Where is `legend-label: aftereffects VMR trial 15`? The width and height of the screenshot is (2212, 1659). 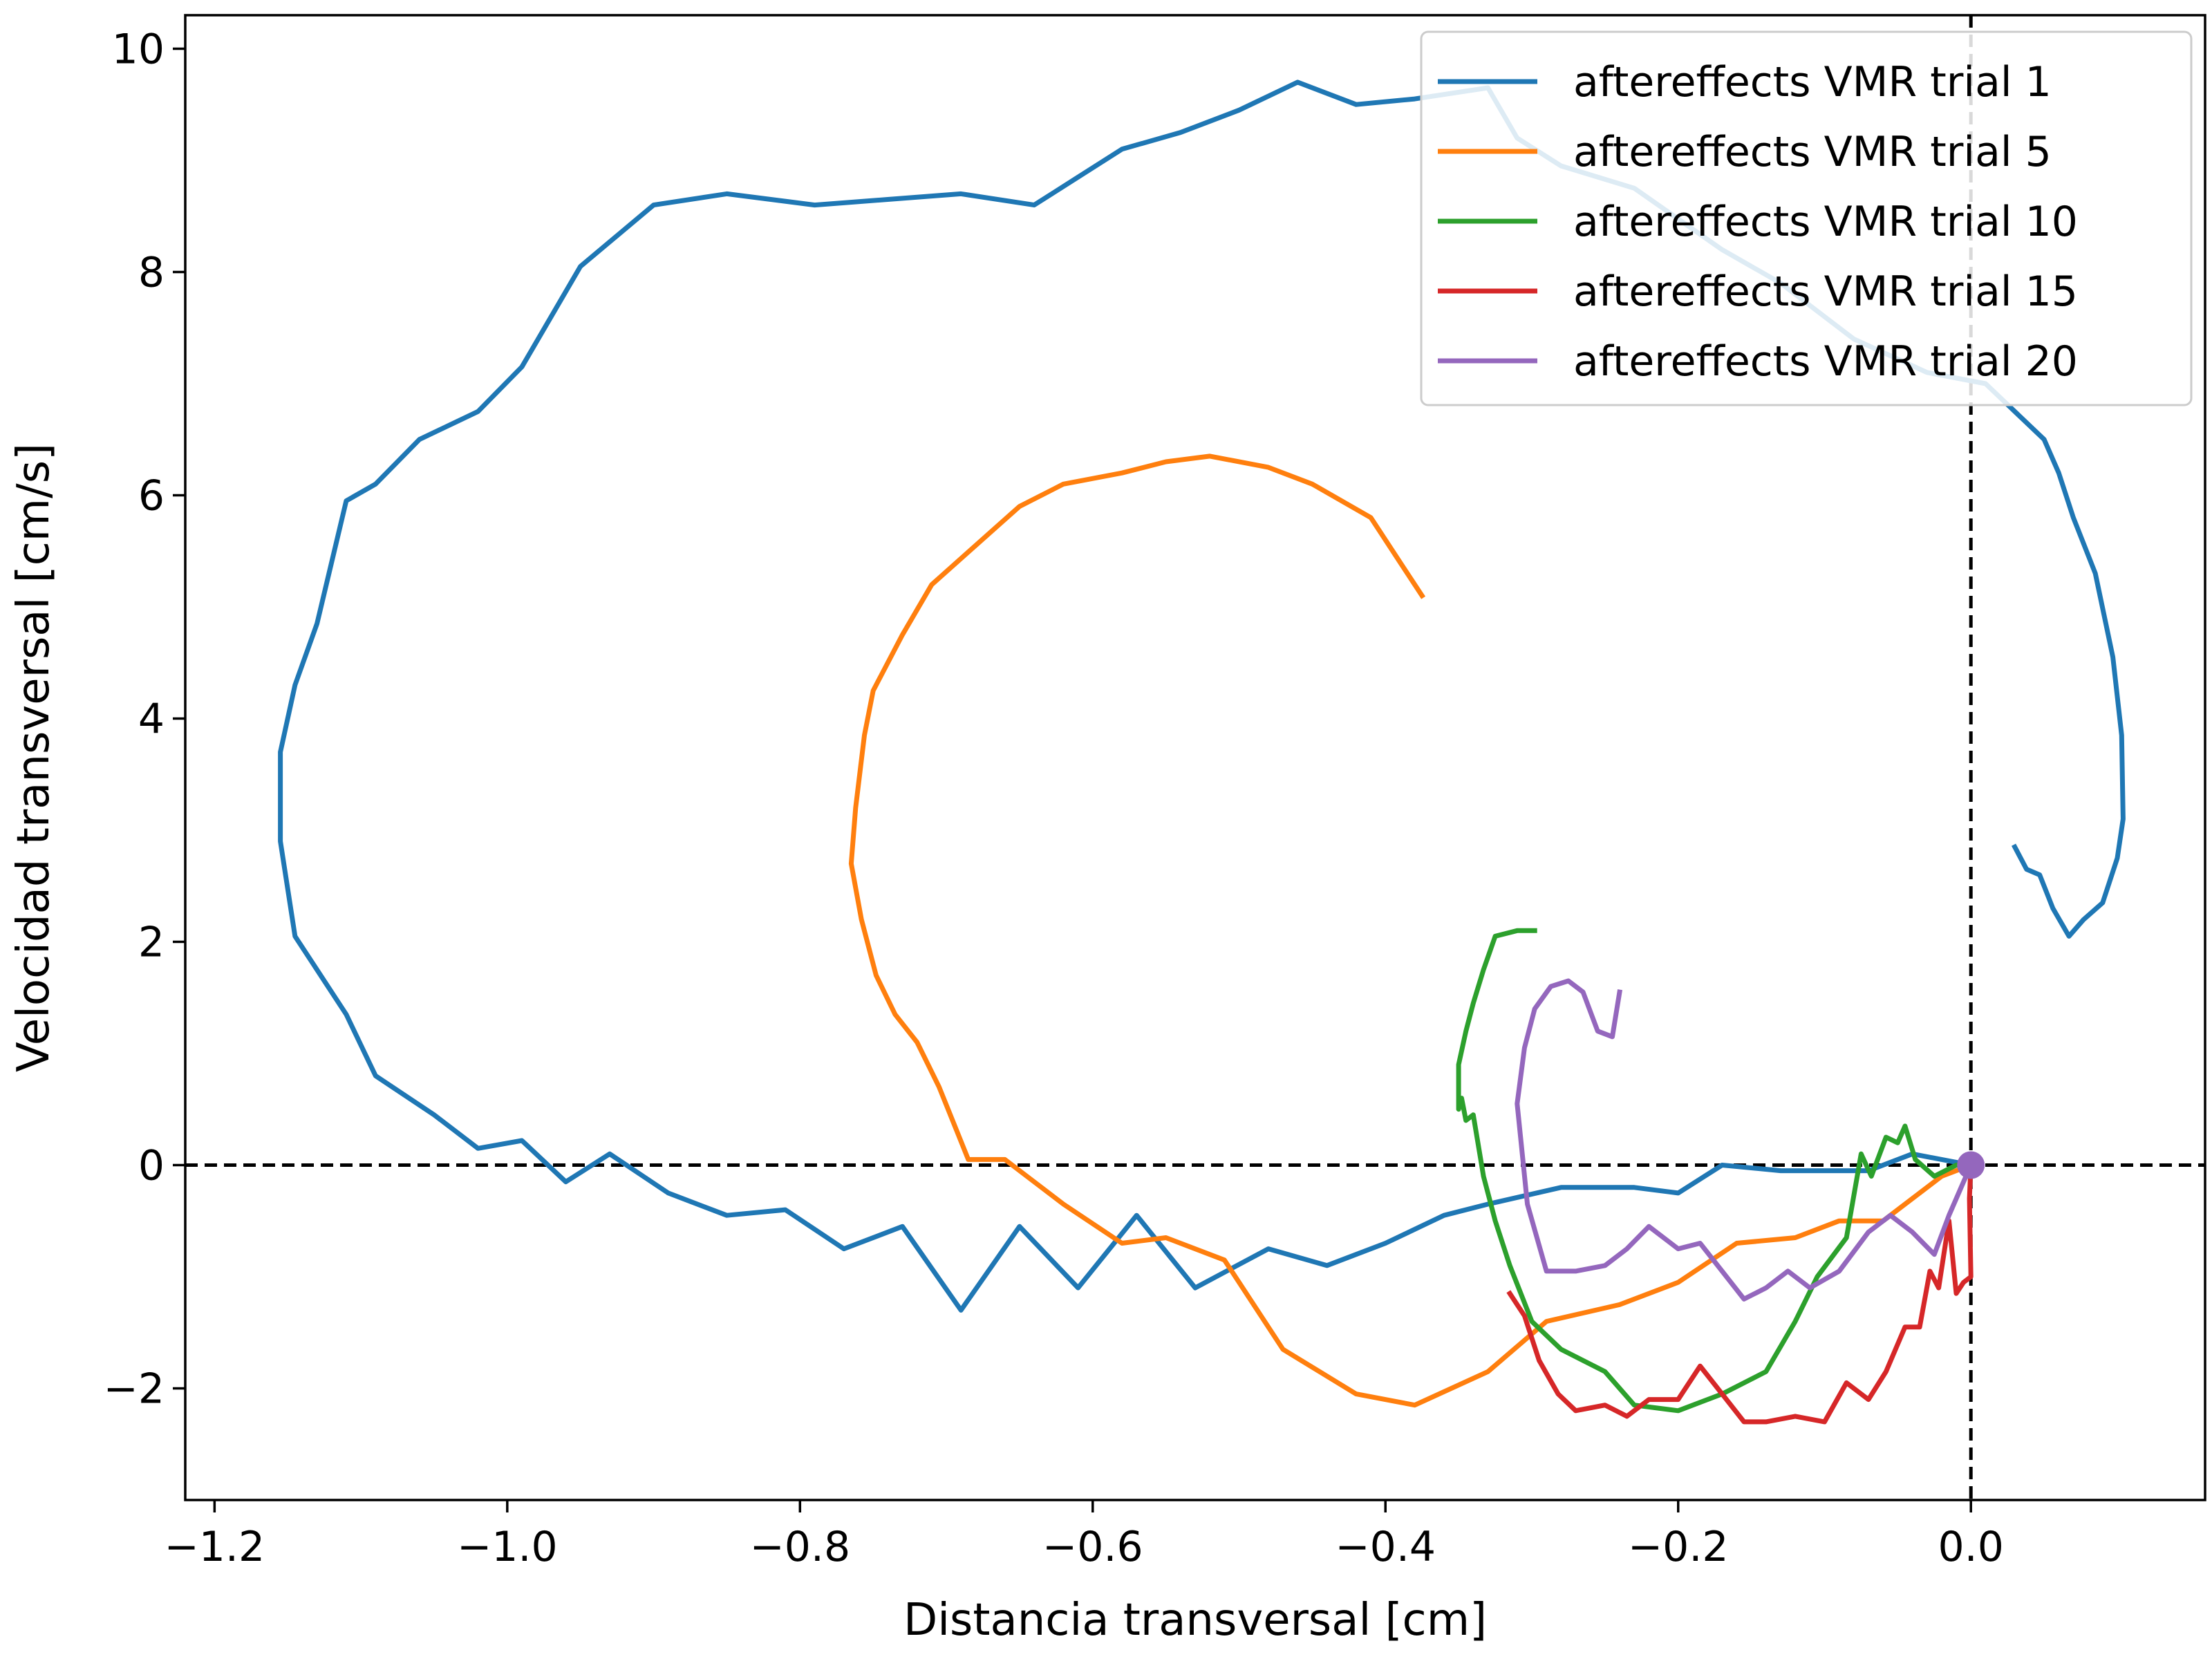
legend-label: aftereffects VMR trial 15 is located at coordinates (1825, 292).